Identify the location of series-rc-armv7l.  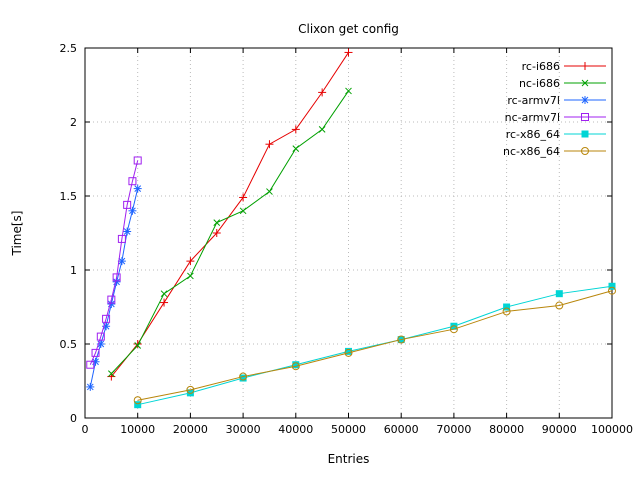
(114, 287).